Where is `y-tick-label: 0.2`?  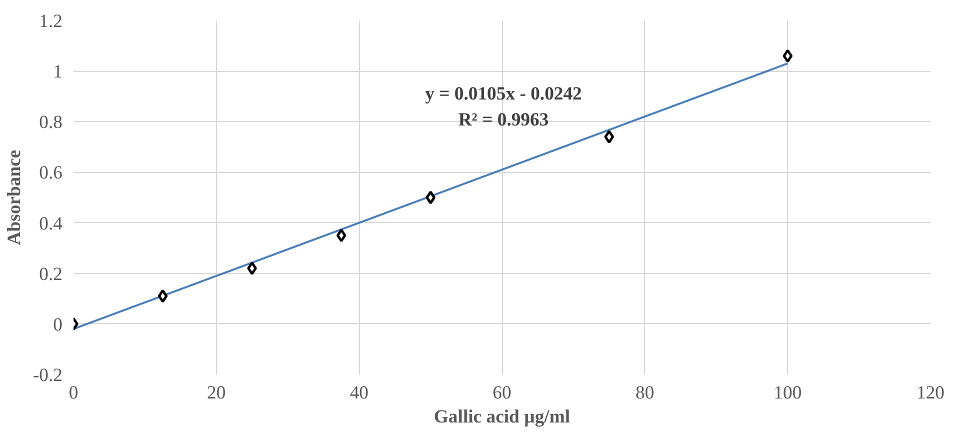 y-tick-label: 0.2 is located at coordinates (51, 274).